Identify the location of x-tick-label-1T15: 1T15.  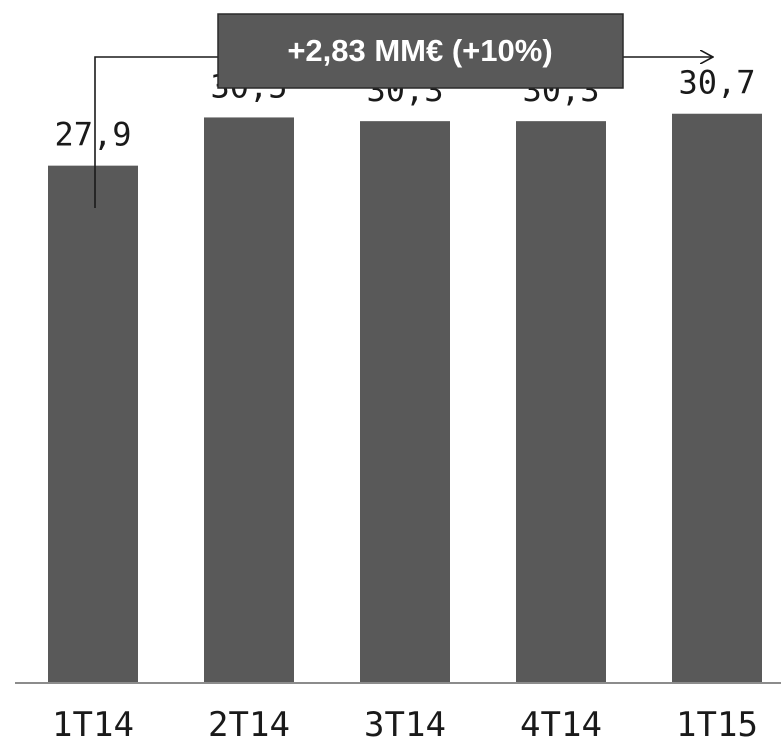
(717, 723).